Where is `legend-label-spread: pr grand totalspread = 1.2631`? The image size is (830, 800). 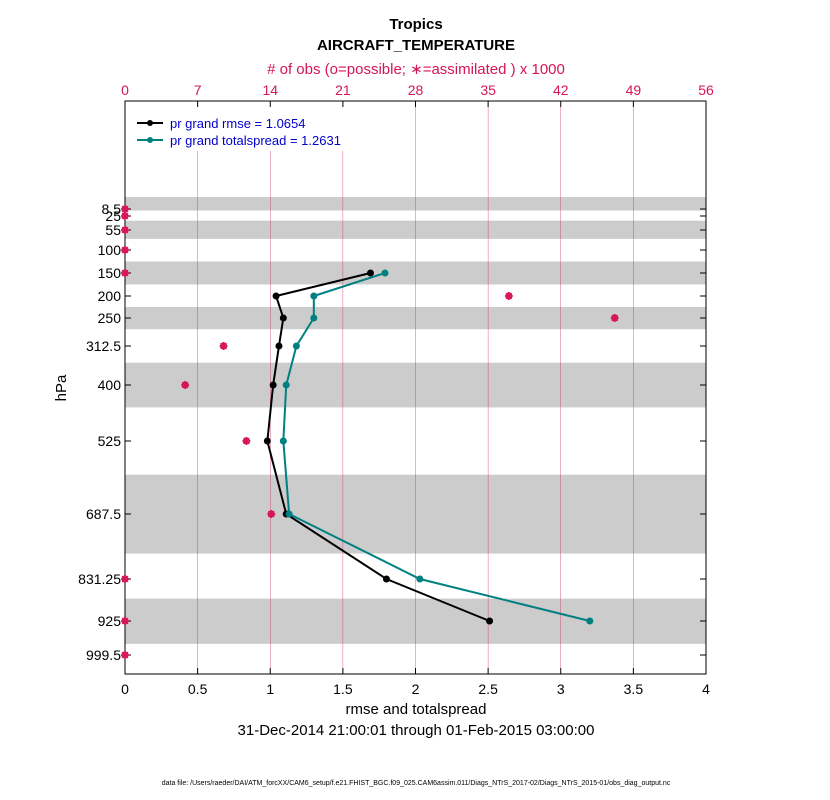
legend-label-spread: pr grand totalspread = 1.2631 is located at coordinates (255, 140).